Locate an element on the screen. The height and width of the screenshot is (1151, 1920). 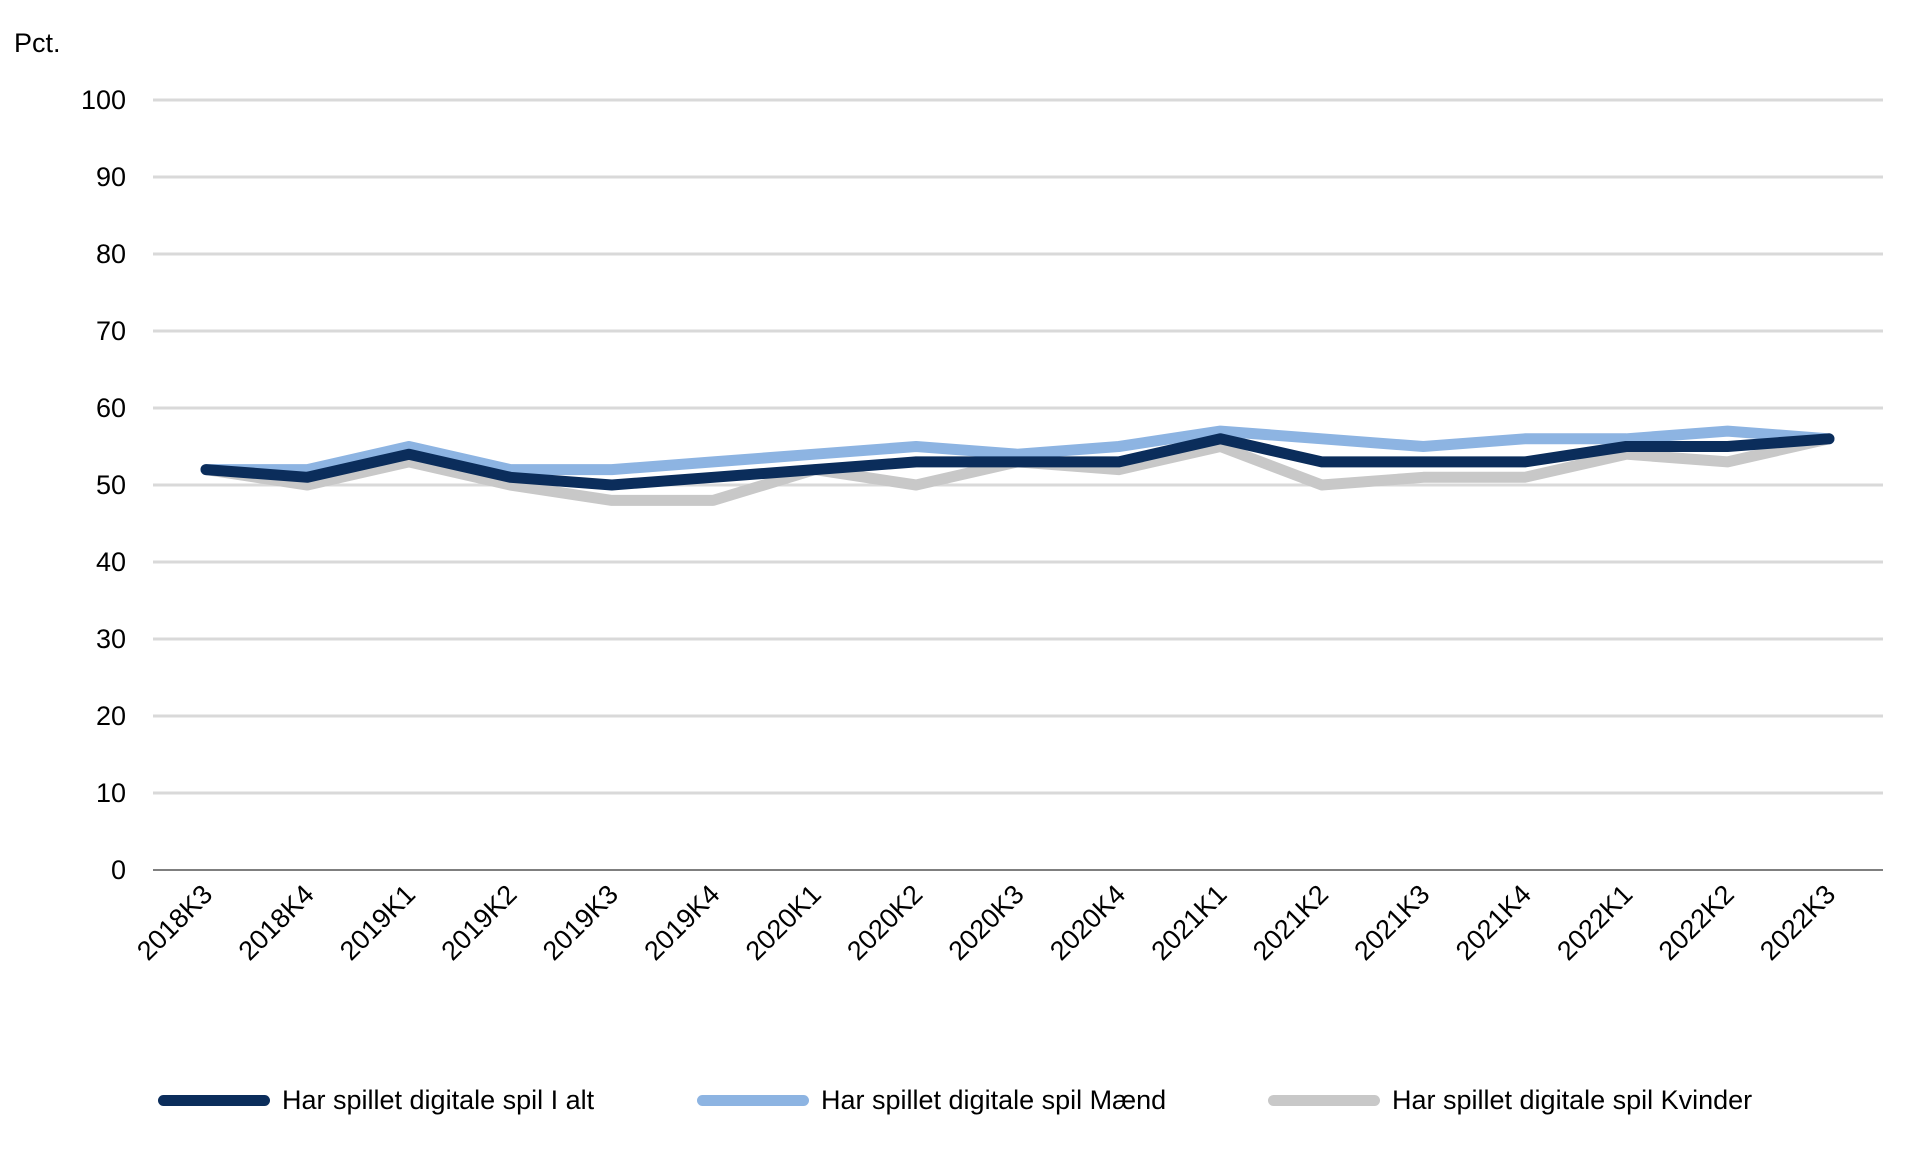
series-lines is located at coordinates (1017, 465).